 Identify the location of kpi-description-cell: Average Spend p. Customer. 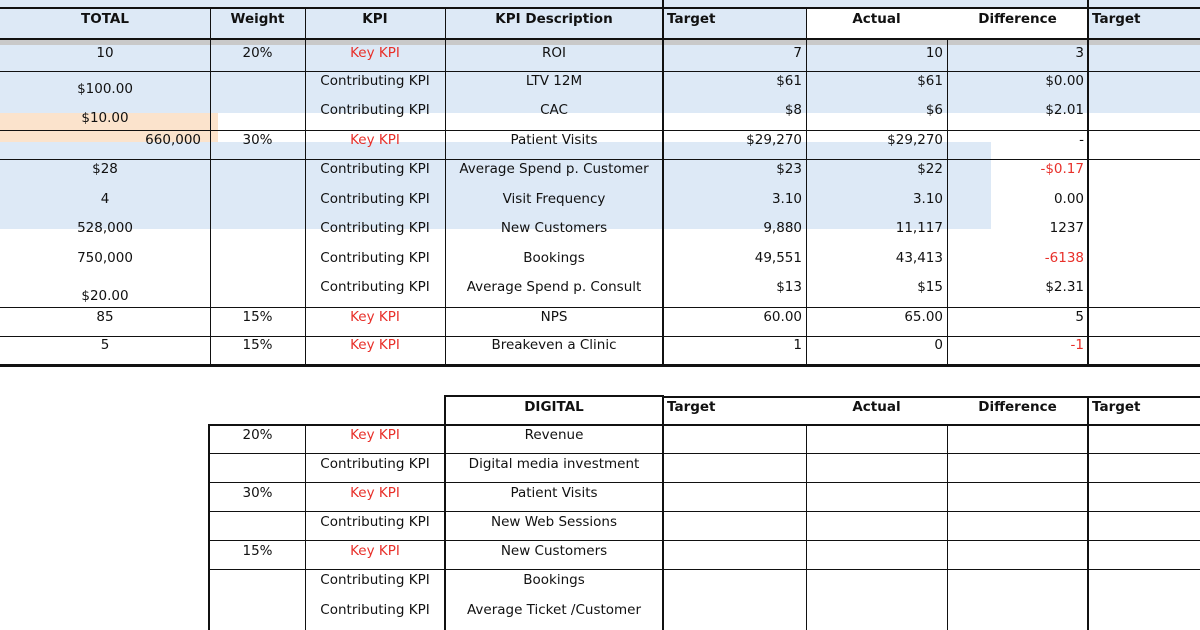
(554, 169).